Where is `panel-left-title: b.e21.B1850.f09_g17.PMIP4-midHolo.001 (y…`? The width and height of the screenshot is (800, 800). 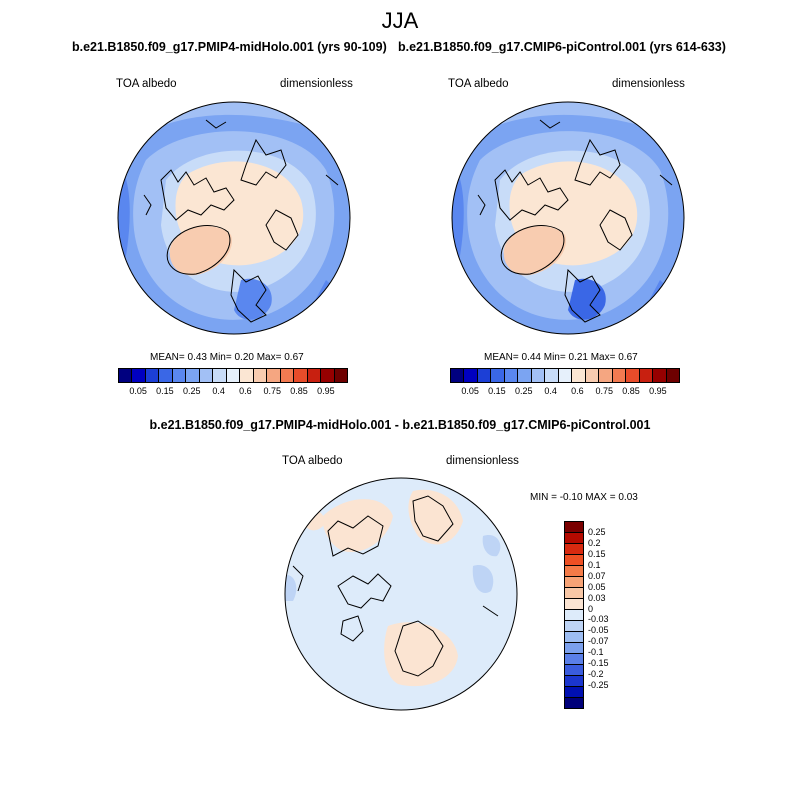 panel-left-title: b.e21.B1850.f09_g17.PMIP4-midHolo.001 (y… is located at coordinates (229, 47).